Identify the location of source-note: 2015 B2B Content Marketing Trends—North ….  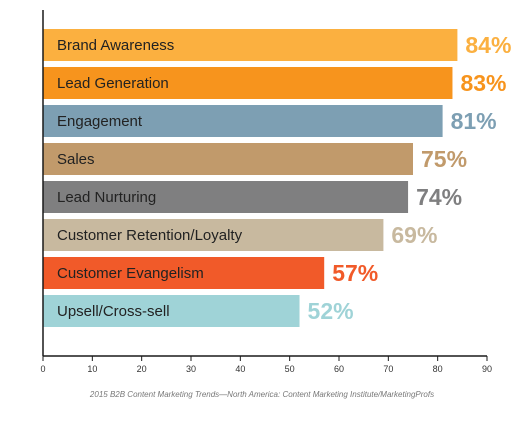
(261, 394).